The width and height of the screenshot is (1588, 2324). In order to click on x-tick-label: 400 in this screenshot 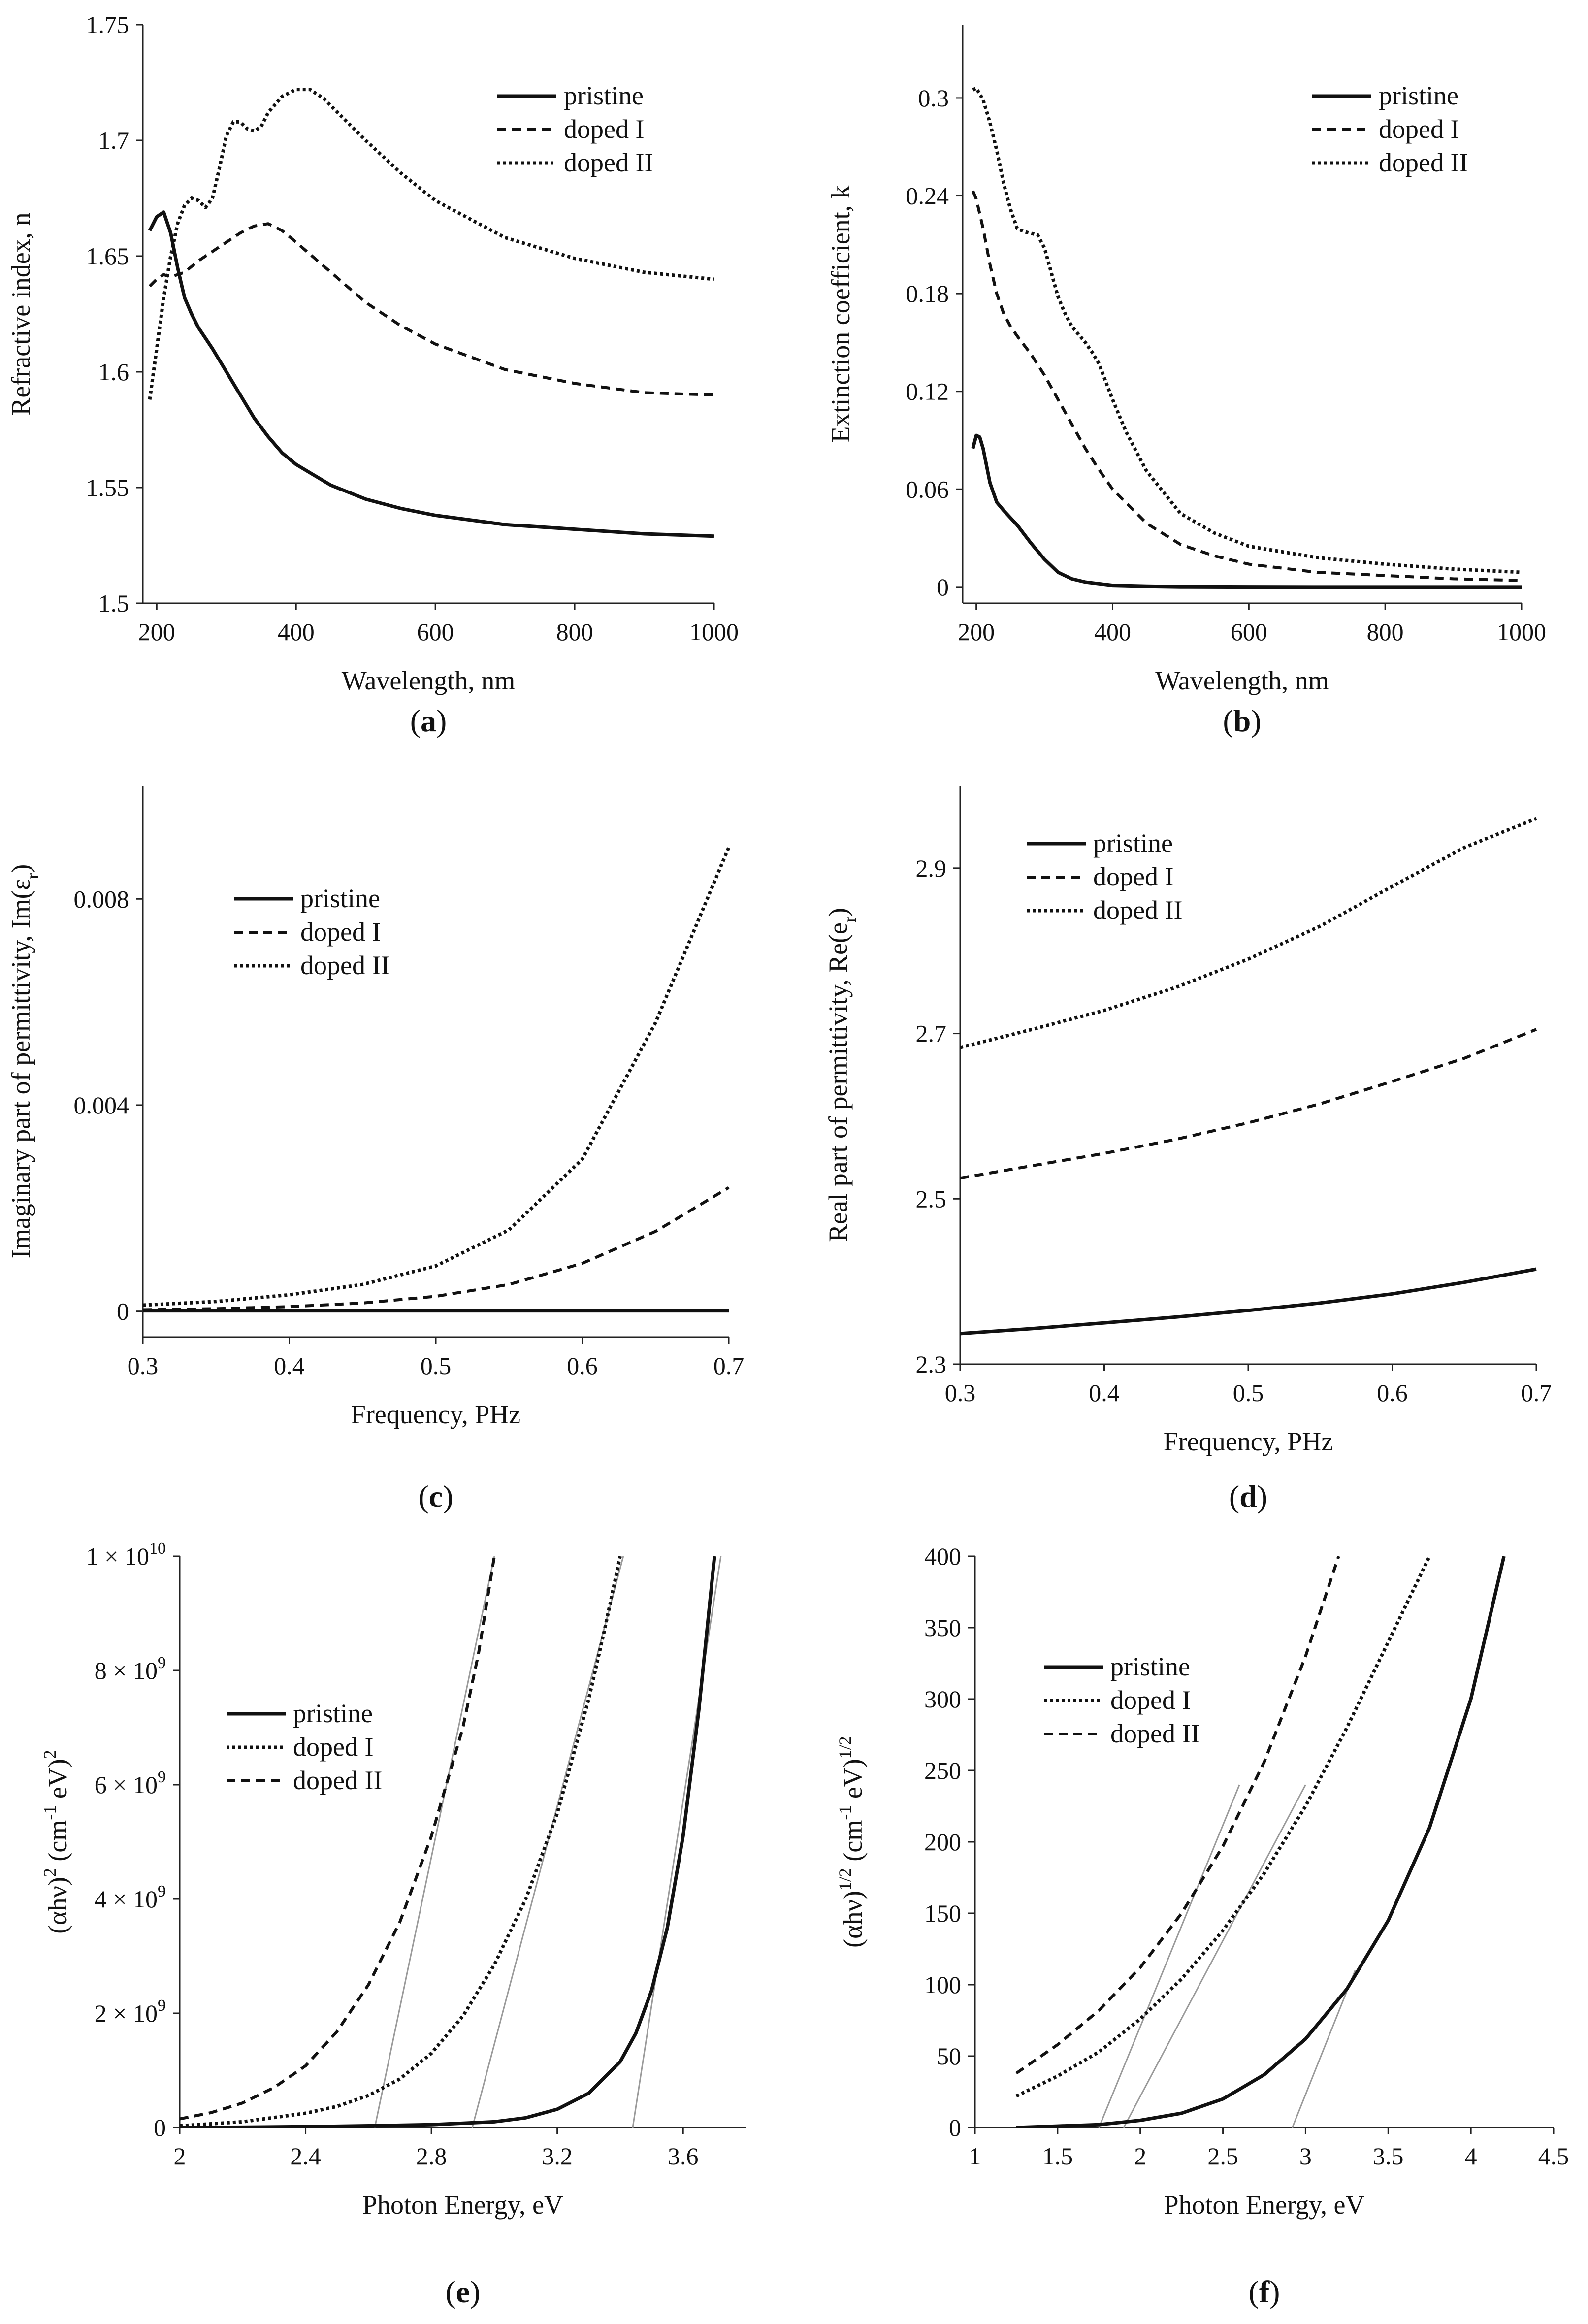, I will do `click(1112, 632)`.